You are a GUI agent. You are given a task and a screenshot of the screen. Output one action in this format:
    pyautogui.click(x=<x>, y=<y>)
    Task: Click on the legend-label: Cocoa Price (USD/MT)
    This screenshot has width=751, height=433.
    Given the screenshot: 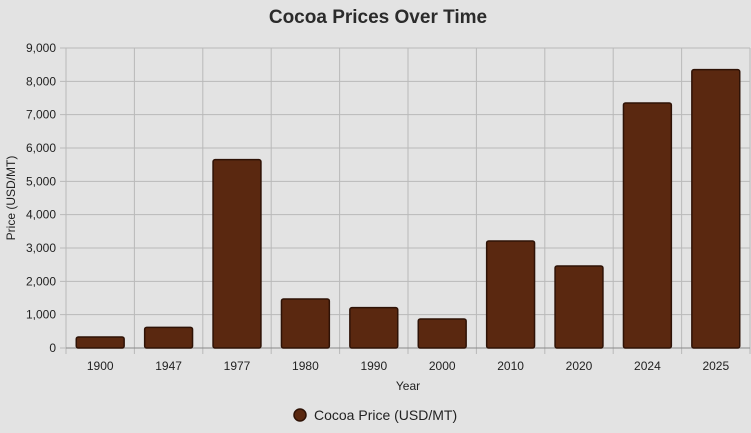 What is the action you would take?
    pyautogui.click(x=385, y=415)
    